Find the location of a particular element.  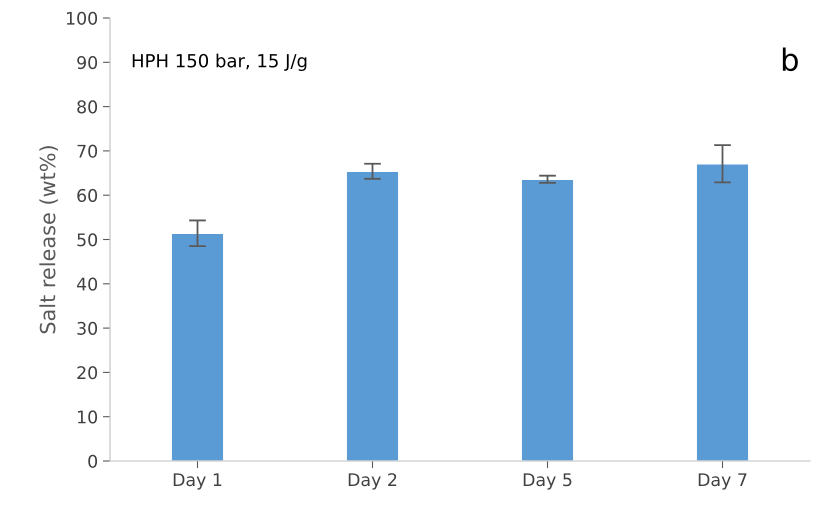

annotation: b is located at coordinates (790, 60).